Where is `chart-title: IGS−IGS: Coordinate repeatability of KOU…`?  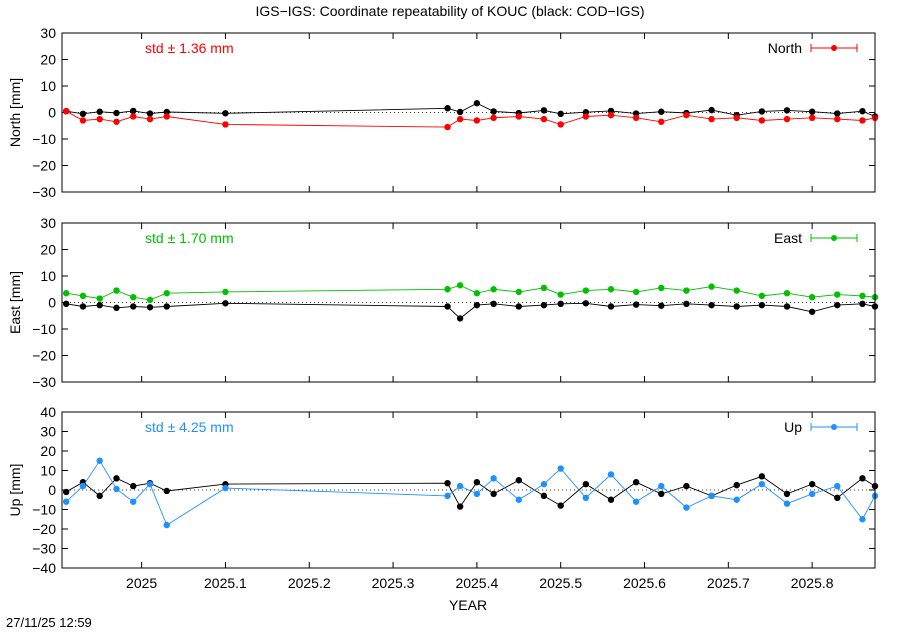
chart-title: IGS−IGS: Coordinate repeatability of KOU… is located at coordinates (449, 11).